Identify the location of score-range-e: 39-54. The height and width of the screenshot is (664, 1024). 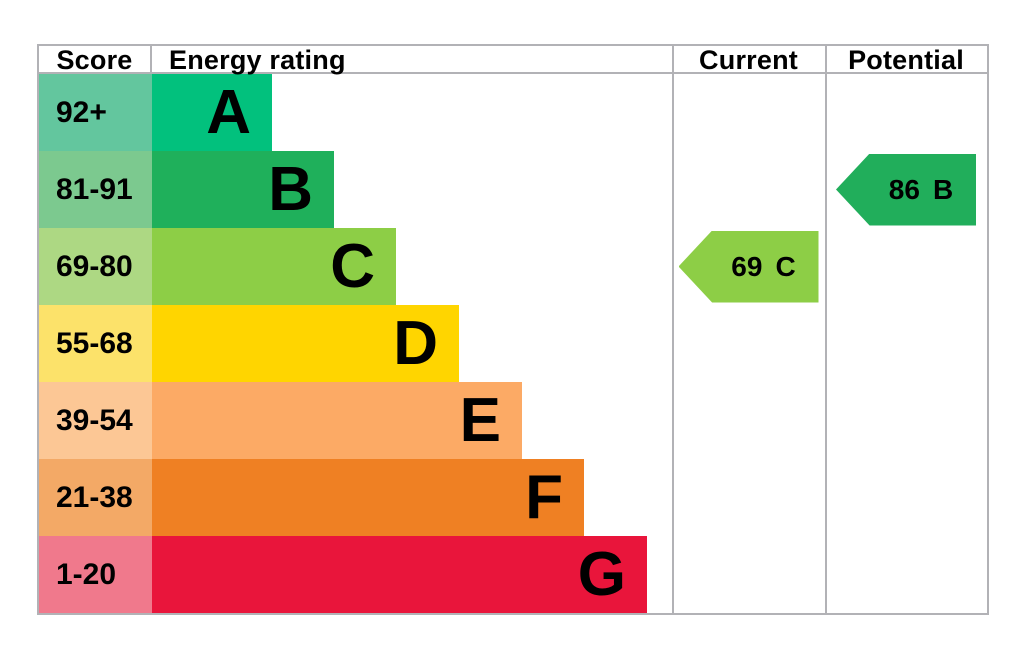
(95, 420).